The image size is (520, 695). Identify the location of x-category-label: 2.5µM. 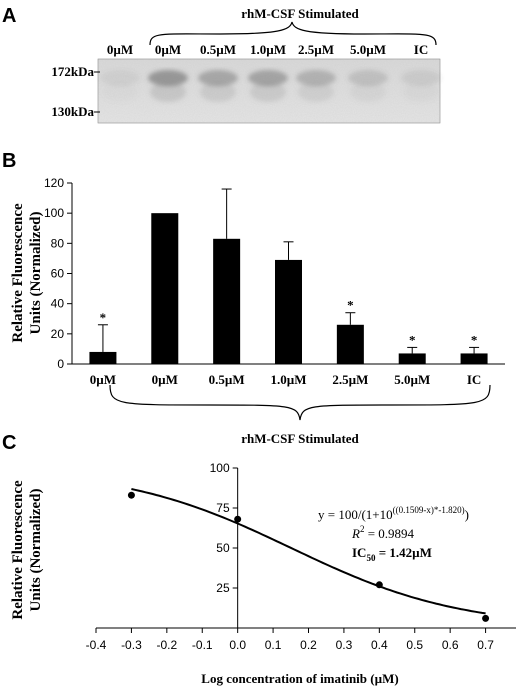
(350, 379).